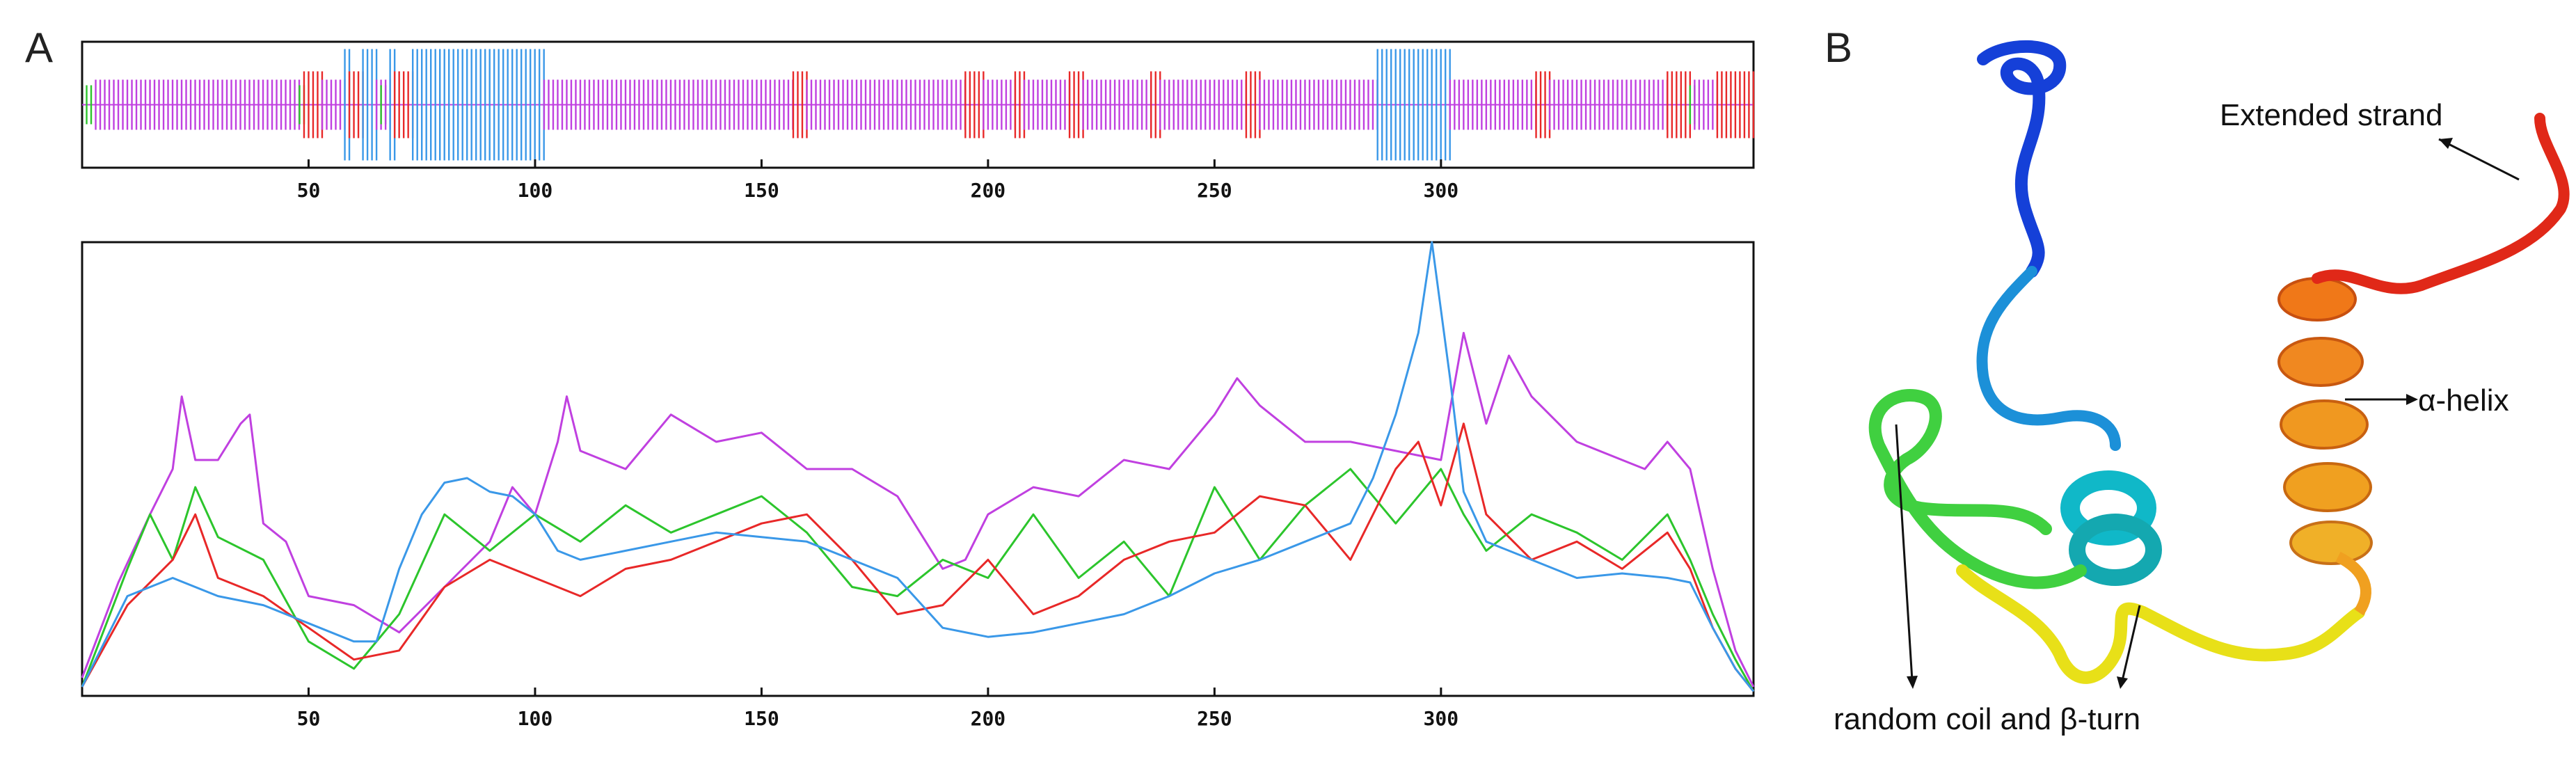 The width and height of the screenshot is (2576, 778). Describe the element at coordinates (2463, 401) in the screenshot. I see `alpha-helix-label: α-helix` at that location.